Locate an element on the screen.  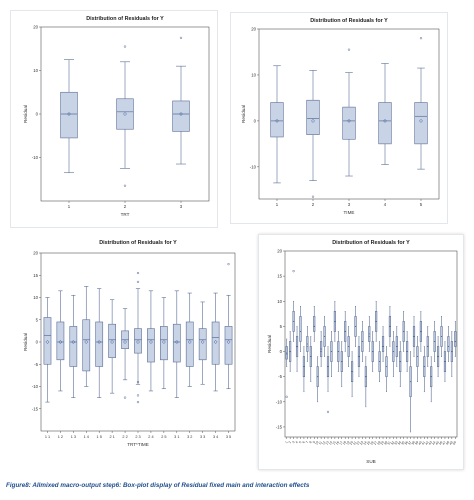
x-tick-label: 3 2 is located at coordinates (189, 437).